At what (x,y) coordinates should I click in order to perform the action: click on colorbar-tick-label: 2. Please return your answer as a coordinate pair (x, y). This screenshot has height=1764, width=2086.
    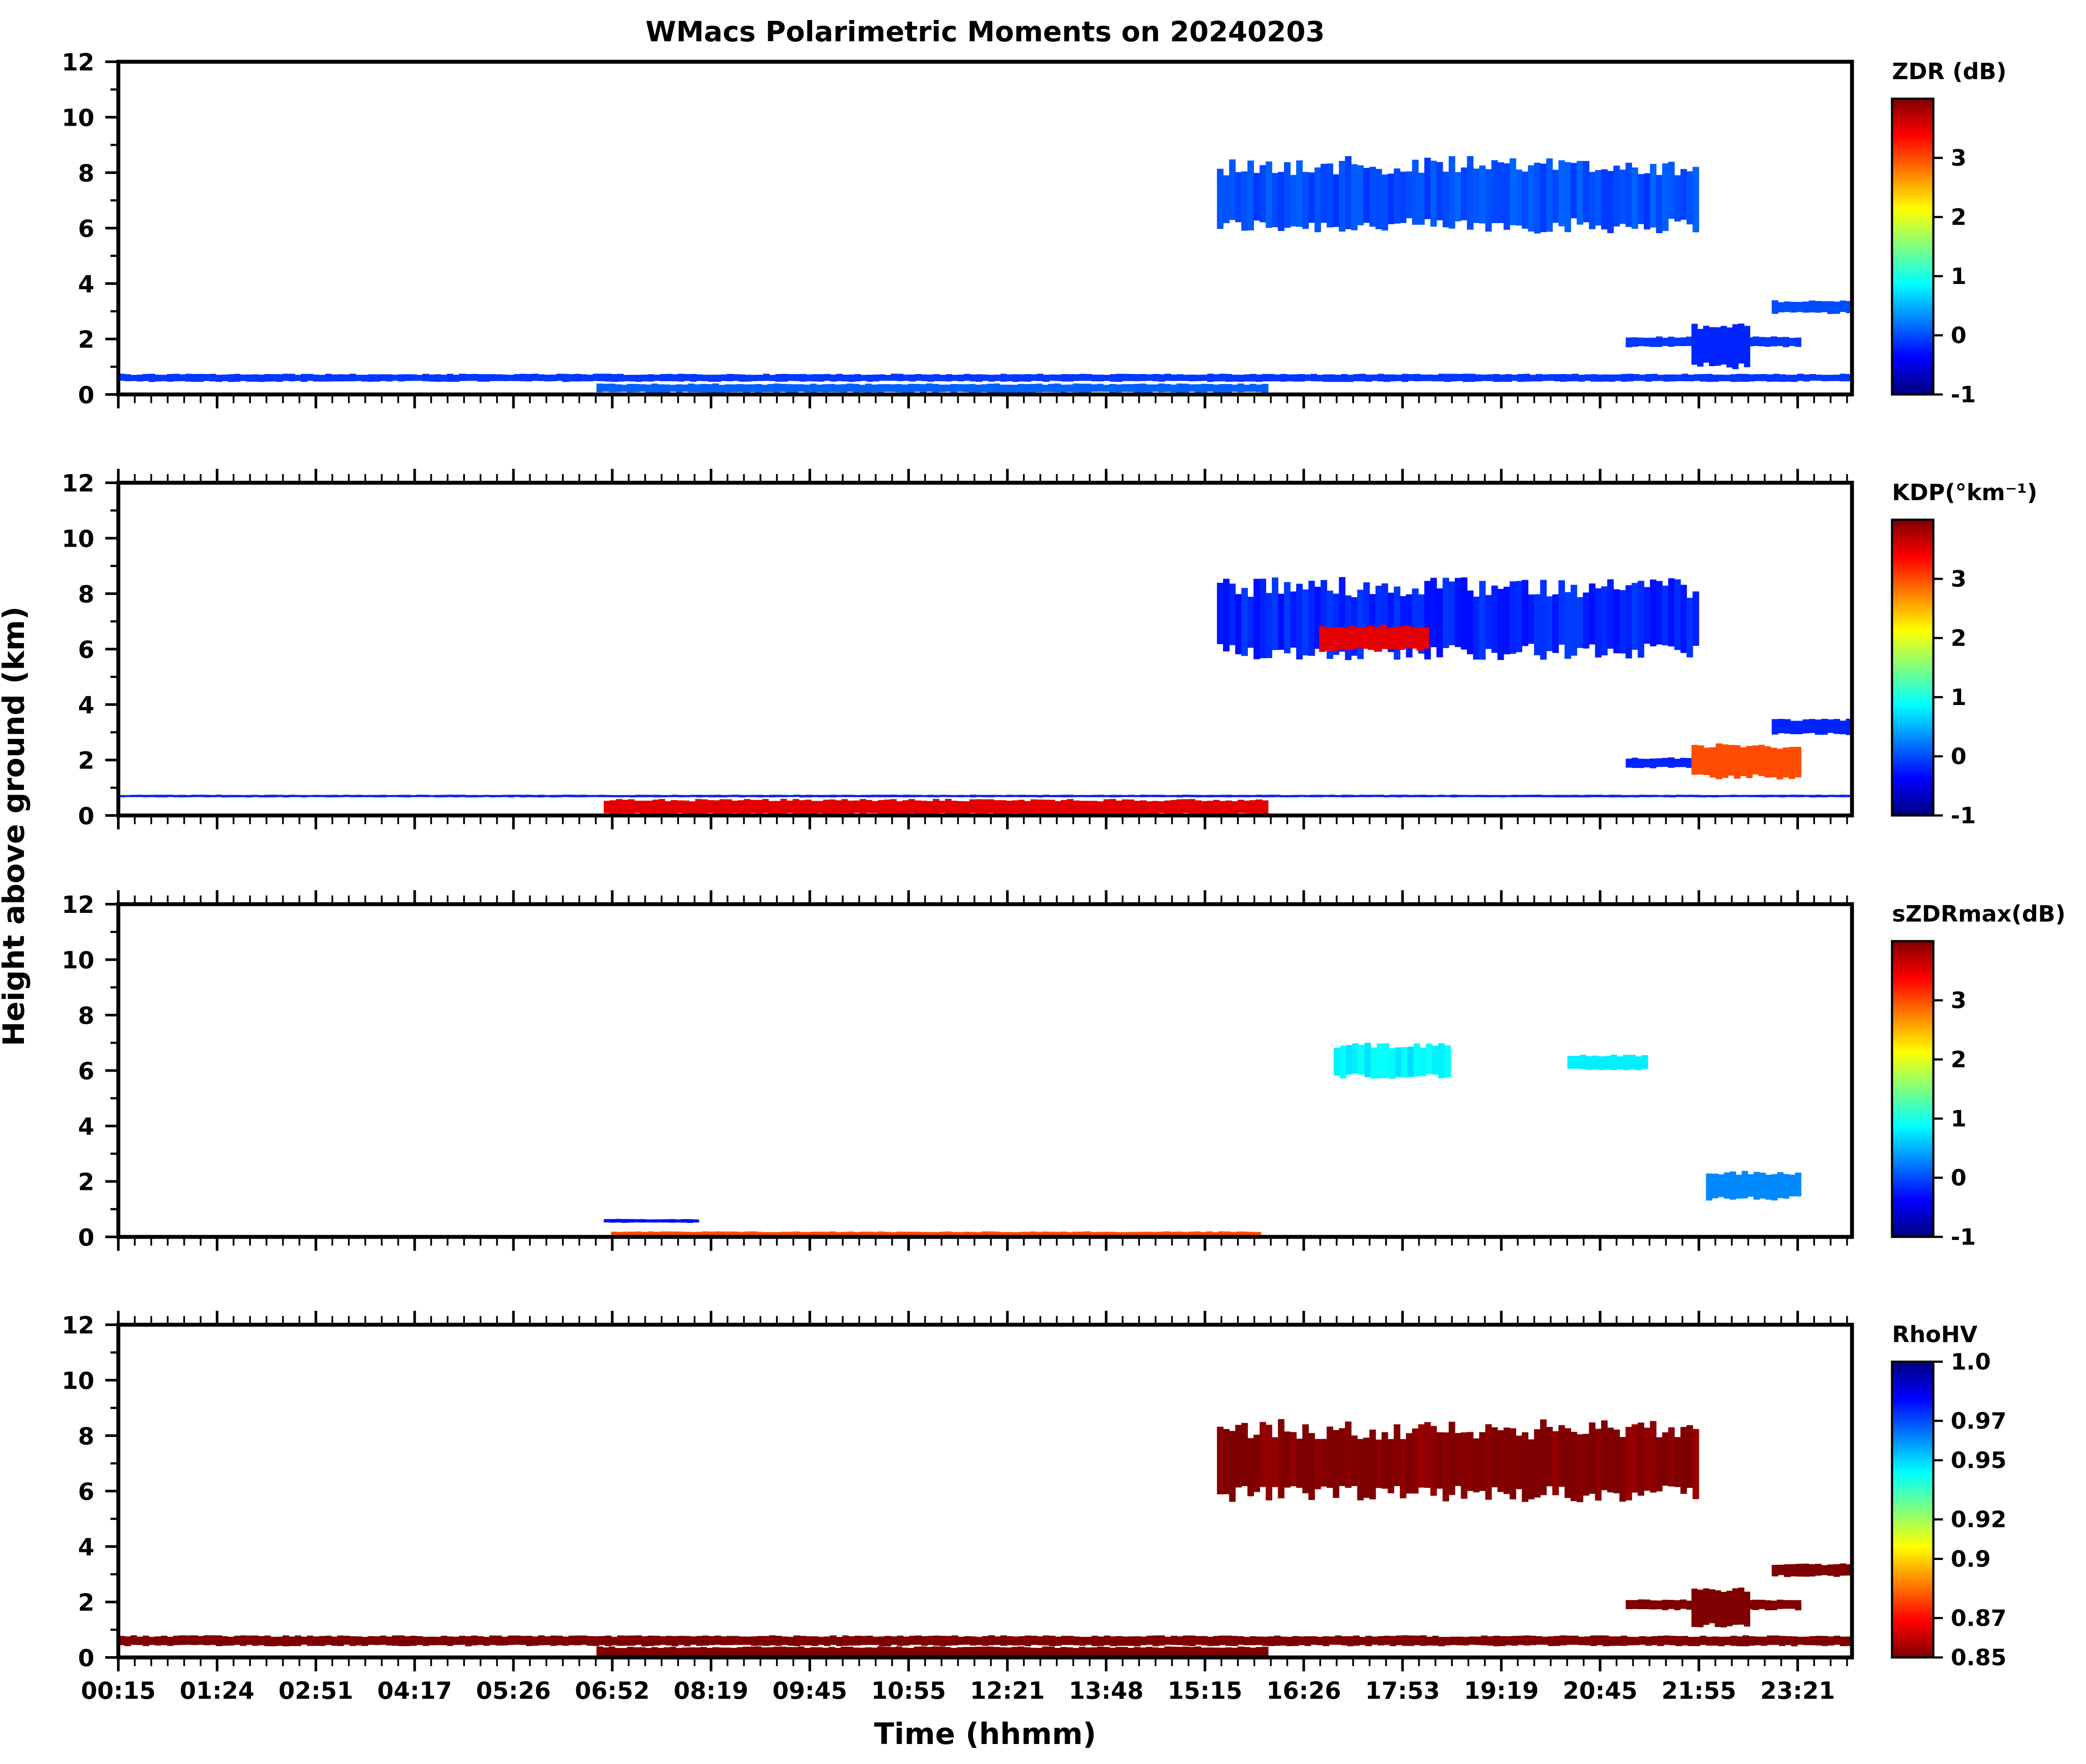
    Looking at the image, I should click on (1959, 1060).